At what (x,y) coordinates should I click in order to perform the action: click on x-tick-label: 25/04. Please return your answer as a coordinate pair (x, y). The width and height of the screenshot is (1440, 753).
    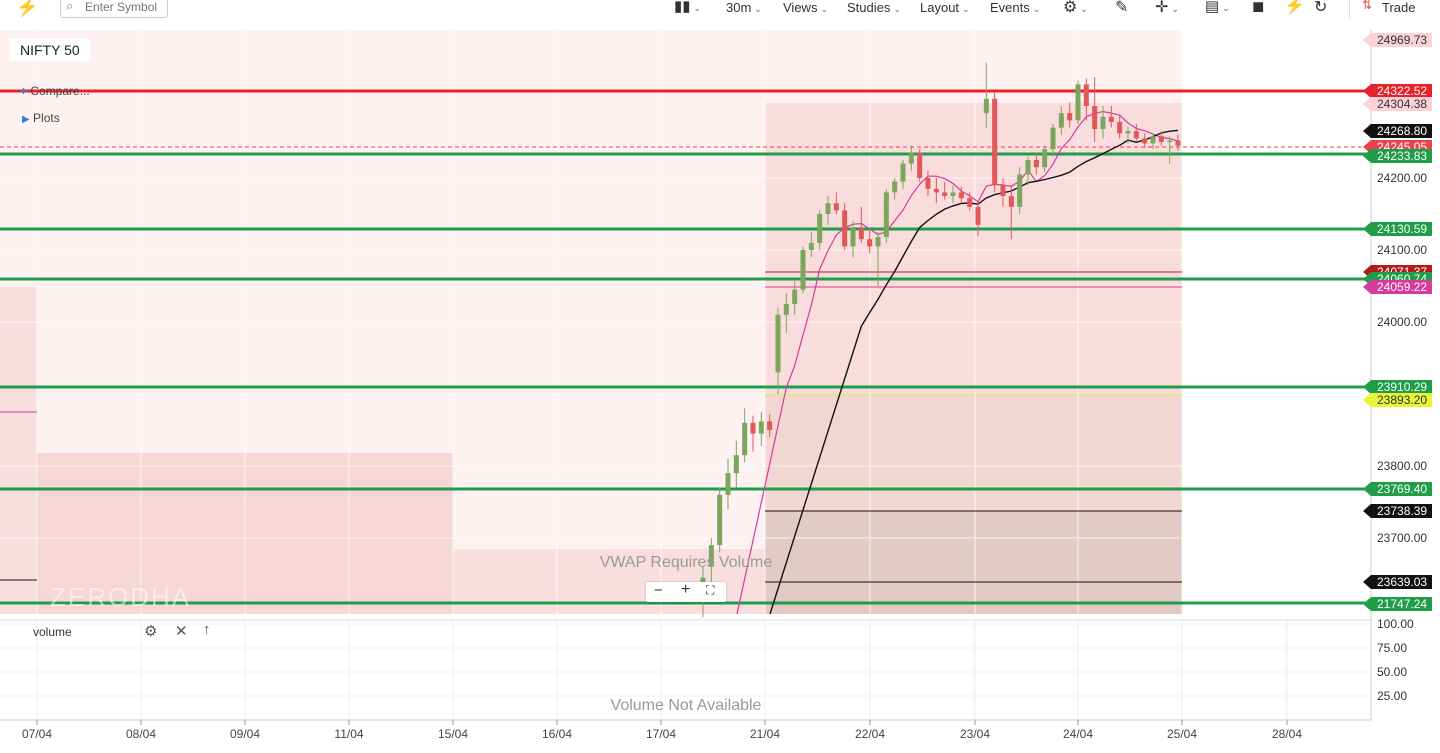
    Looking at the image, I should click on (1182, 734).